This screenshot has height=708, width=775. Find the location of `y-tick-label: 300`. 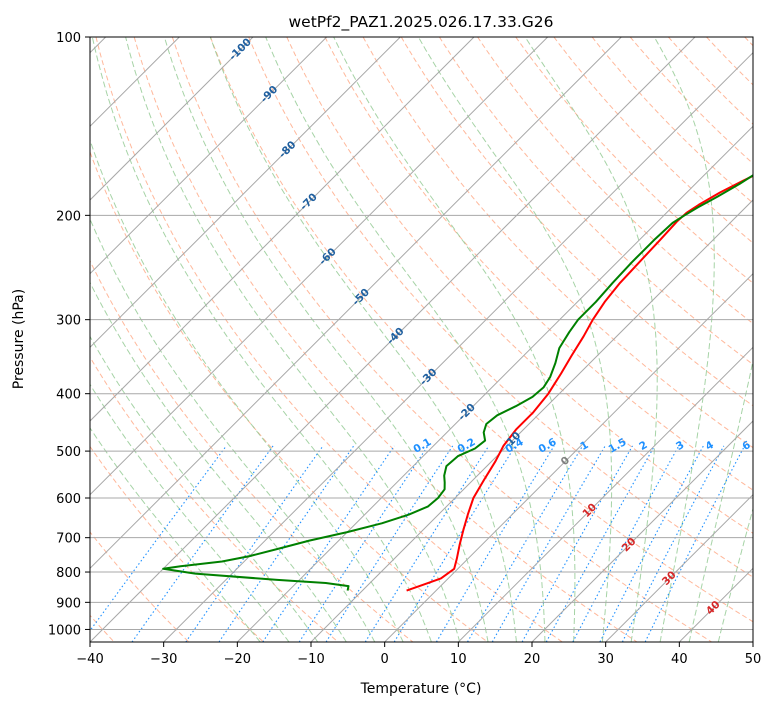

y-tick-label: 300 is located at coordinates (68, 321).